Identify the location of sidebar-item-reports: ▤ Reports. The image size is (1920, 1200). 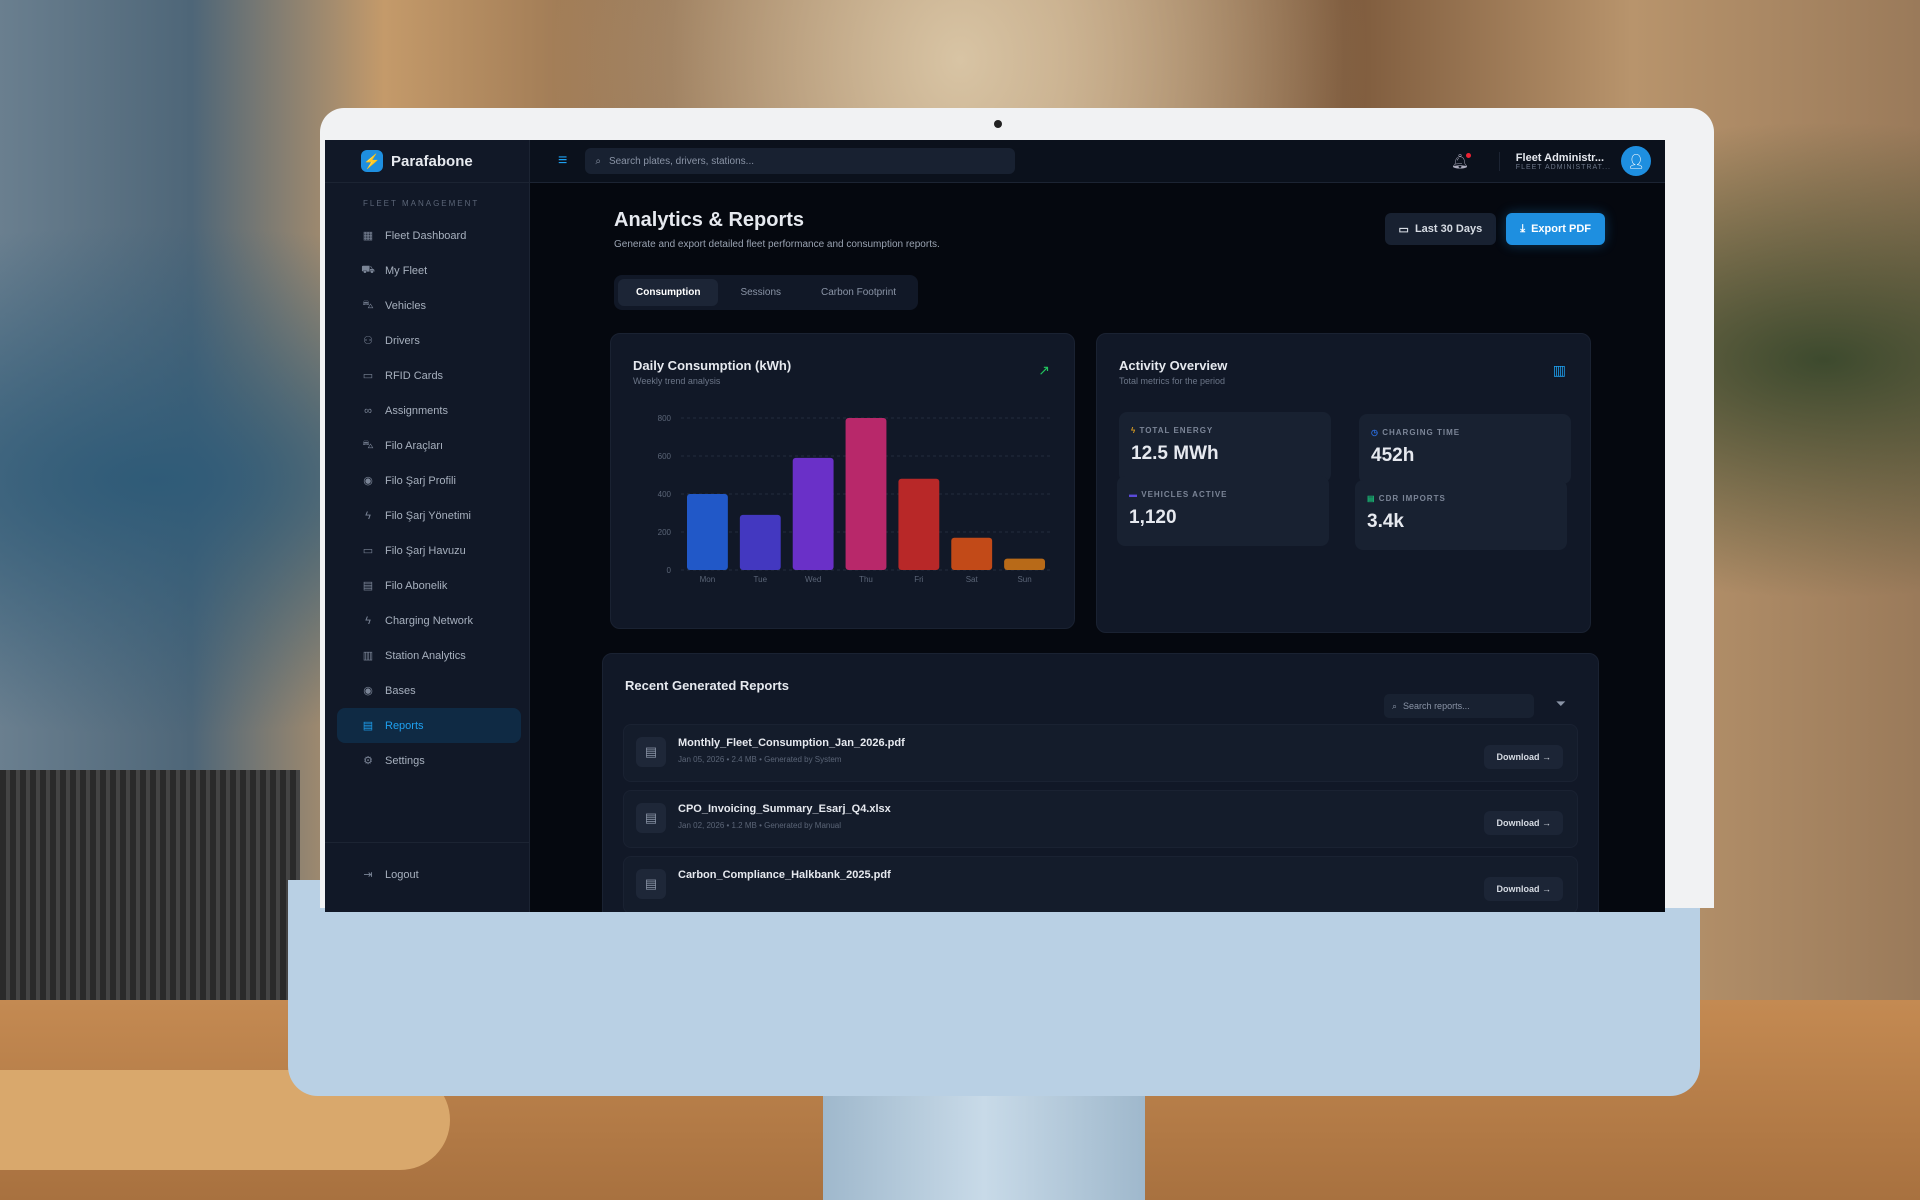
(429, 725).